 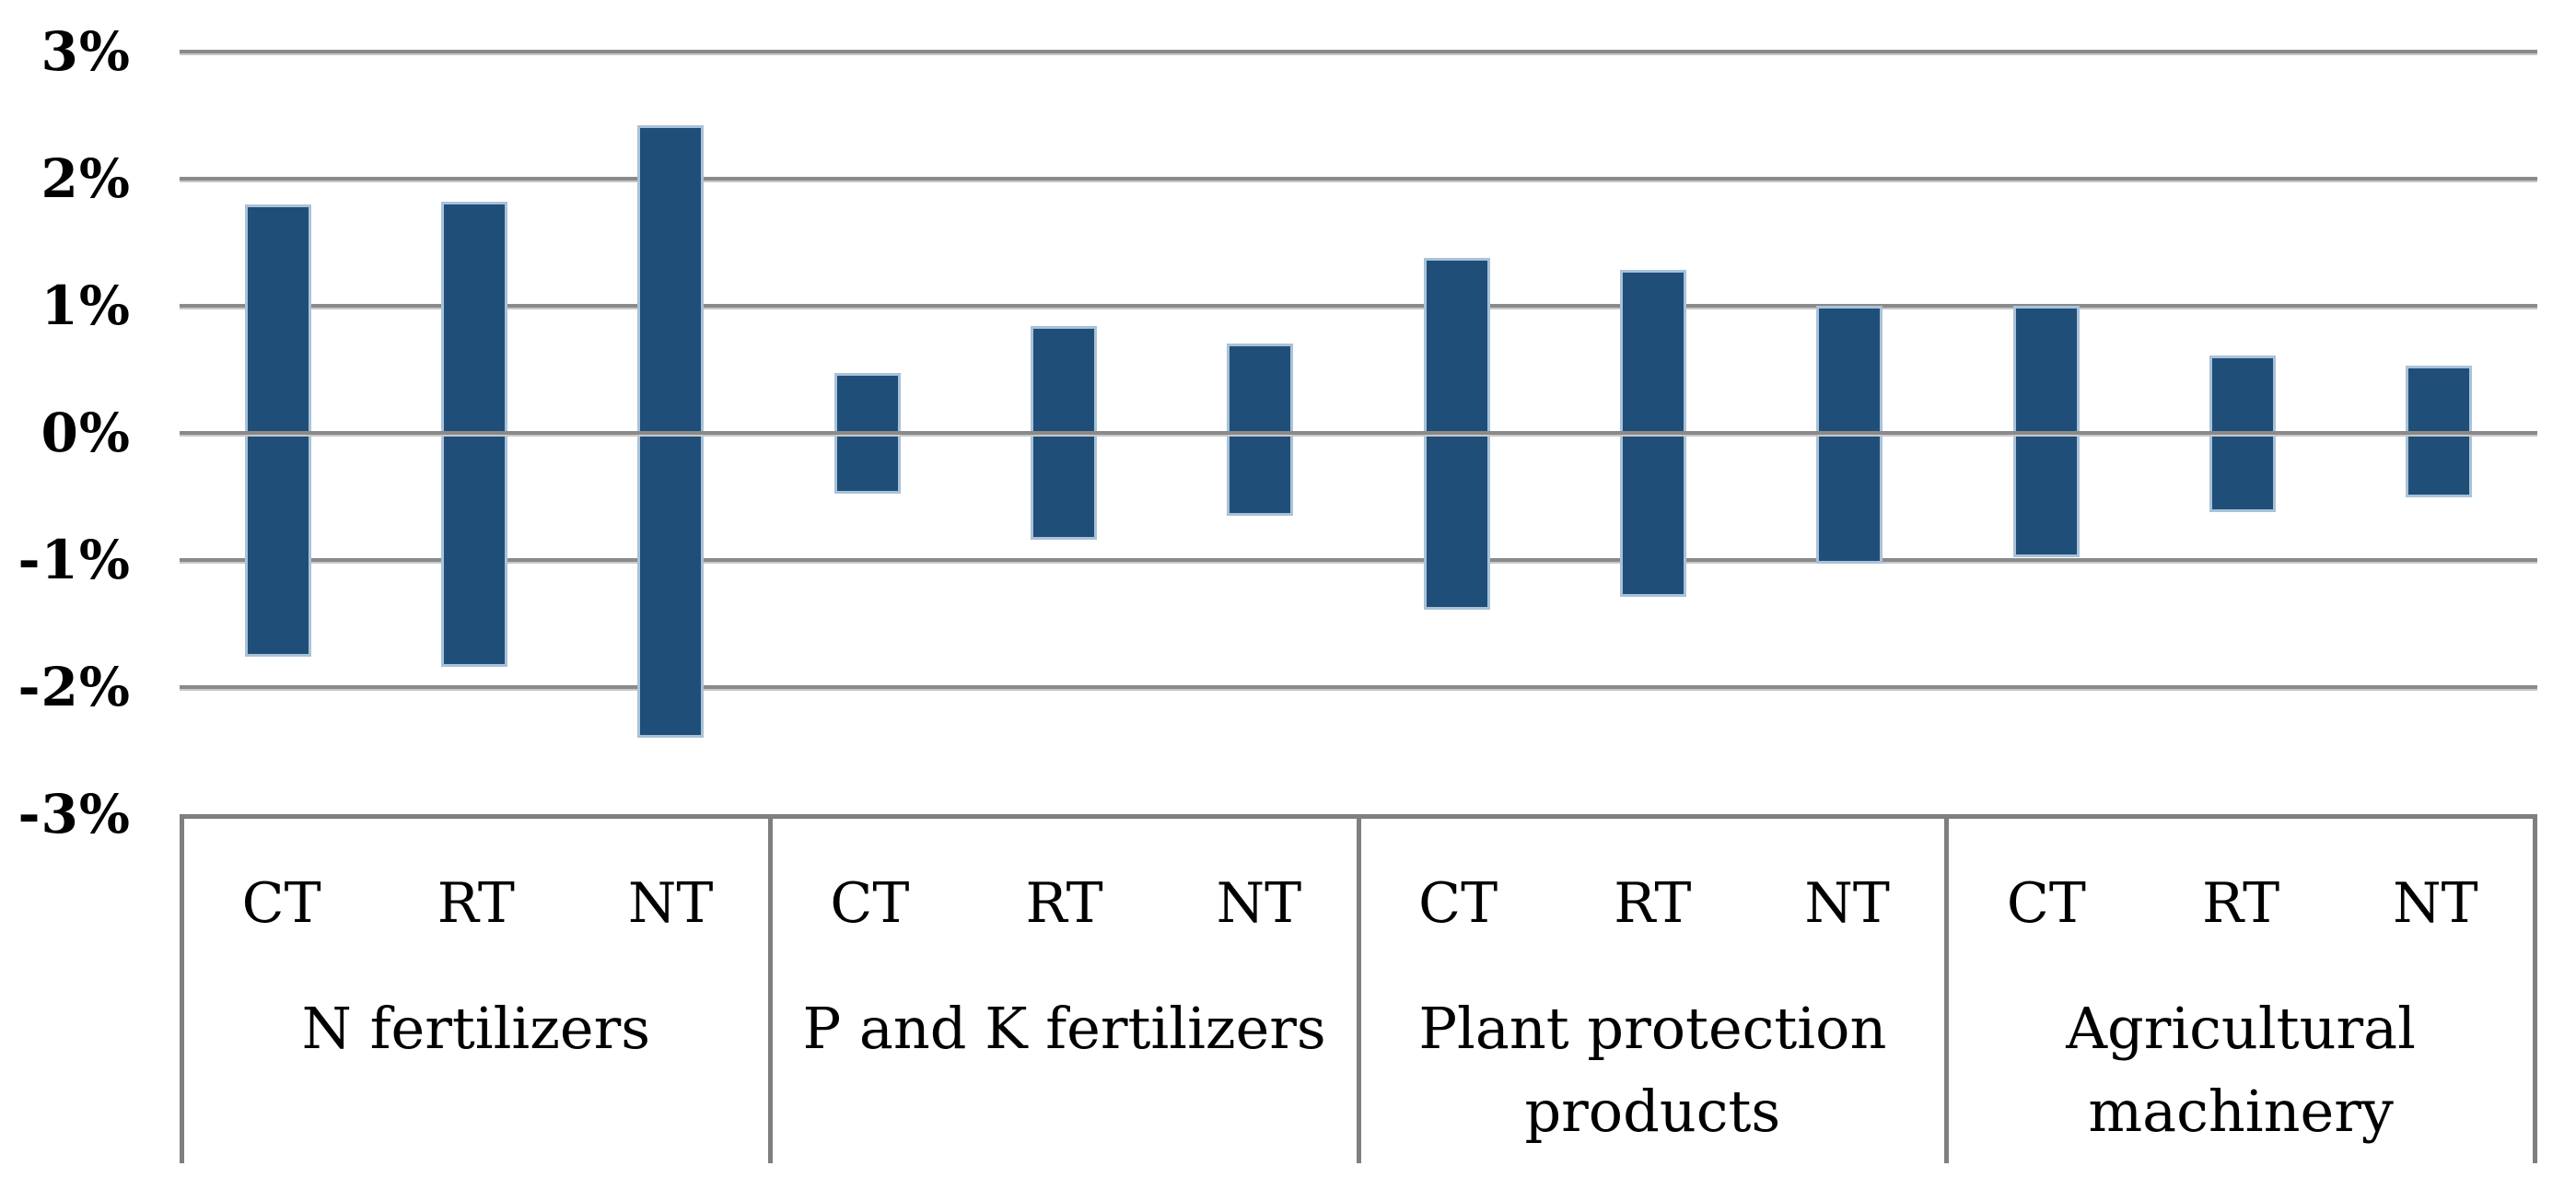 I want to click on y-tick-label: -3%, so click(x=74, y=814).